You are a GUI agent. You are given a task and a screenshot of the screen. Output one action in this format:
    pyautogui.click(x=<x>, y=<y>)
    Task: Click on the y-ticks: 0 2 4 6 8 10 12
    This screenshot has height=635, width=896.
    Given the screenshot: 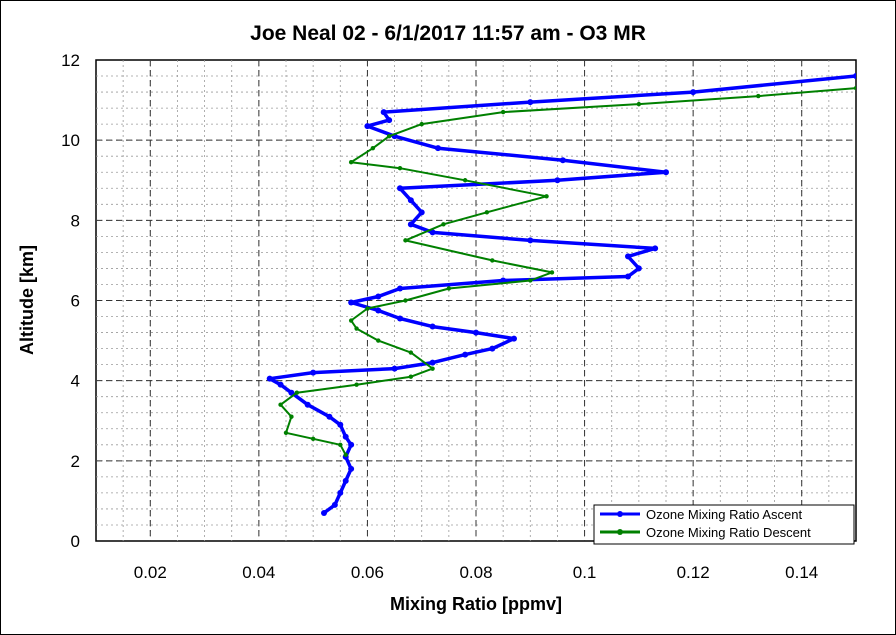 What is the action you would take?
    pyautogui.click(x=70, y=301)
    